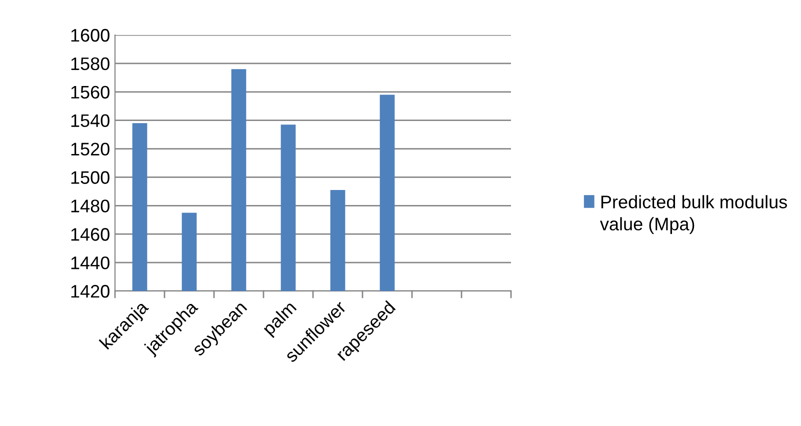 This screenshot has width=801, height=426. What do you see at coordinates (90, 291) in the screenshot?
I see `y-tick-label: 1420` at bounding box center [90, 291].